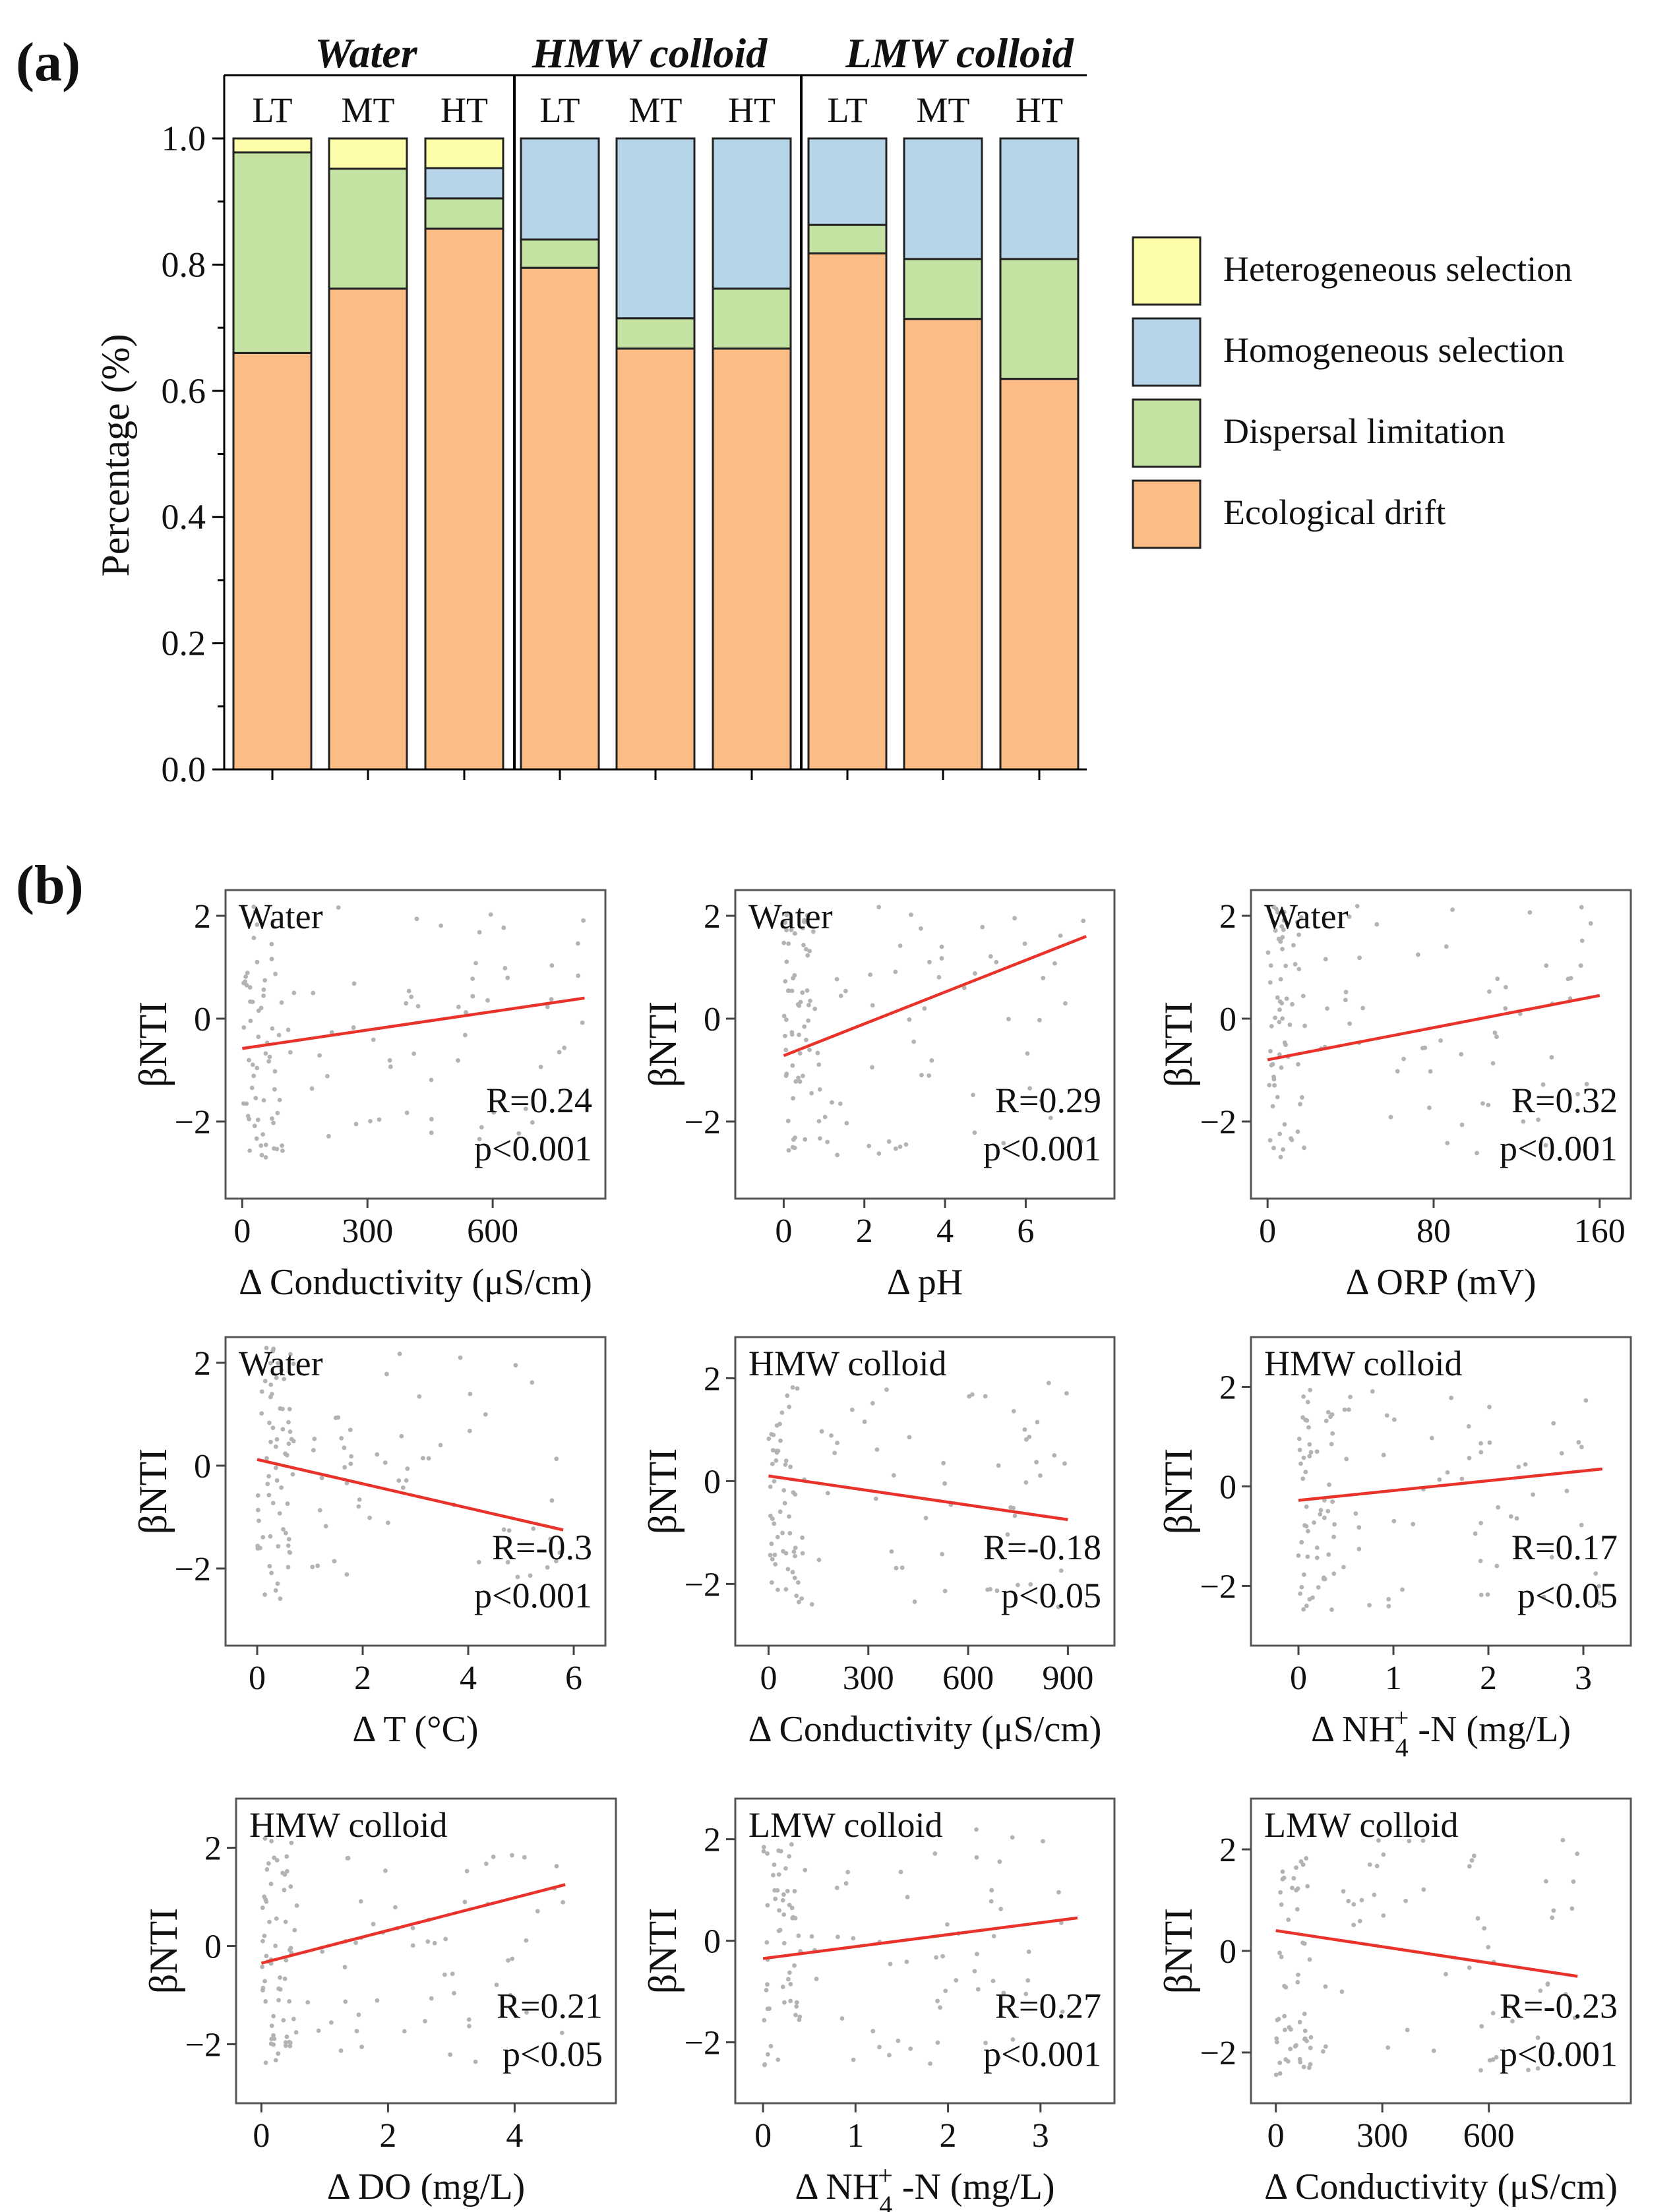 The height and width of the screenshot is (2212, 1675). Describe the element at coordinates (943, 198) in the screenshot. I see `bar-homogeneous-selection` at that location.